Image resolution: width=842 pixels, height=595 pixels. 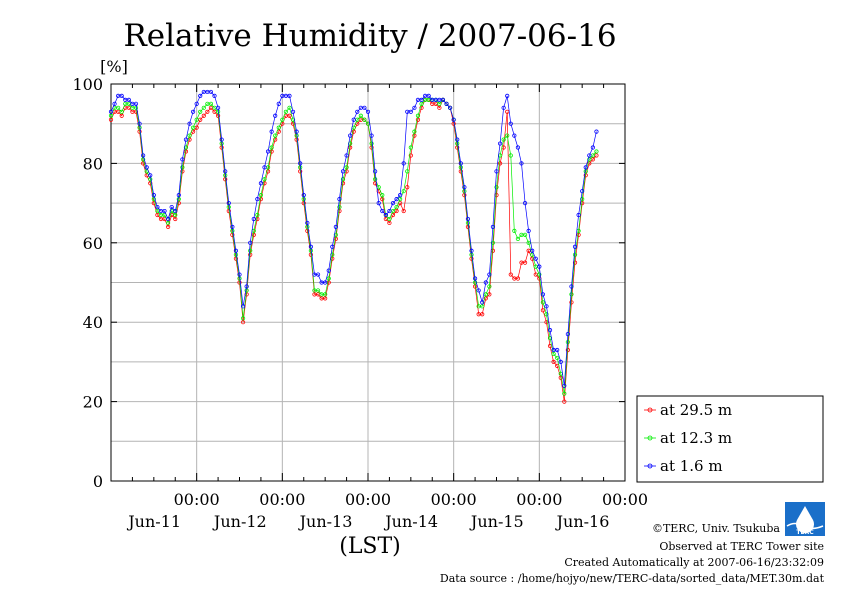 What do you see at coordinates (741, 546) in the screenshot?
I see `observation-site-text: Observed at TERC Tower site` at bounding box center [741, 546].